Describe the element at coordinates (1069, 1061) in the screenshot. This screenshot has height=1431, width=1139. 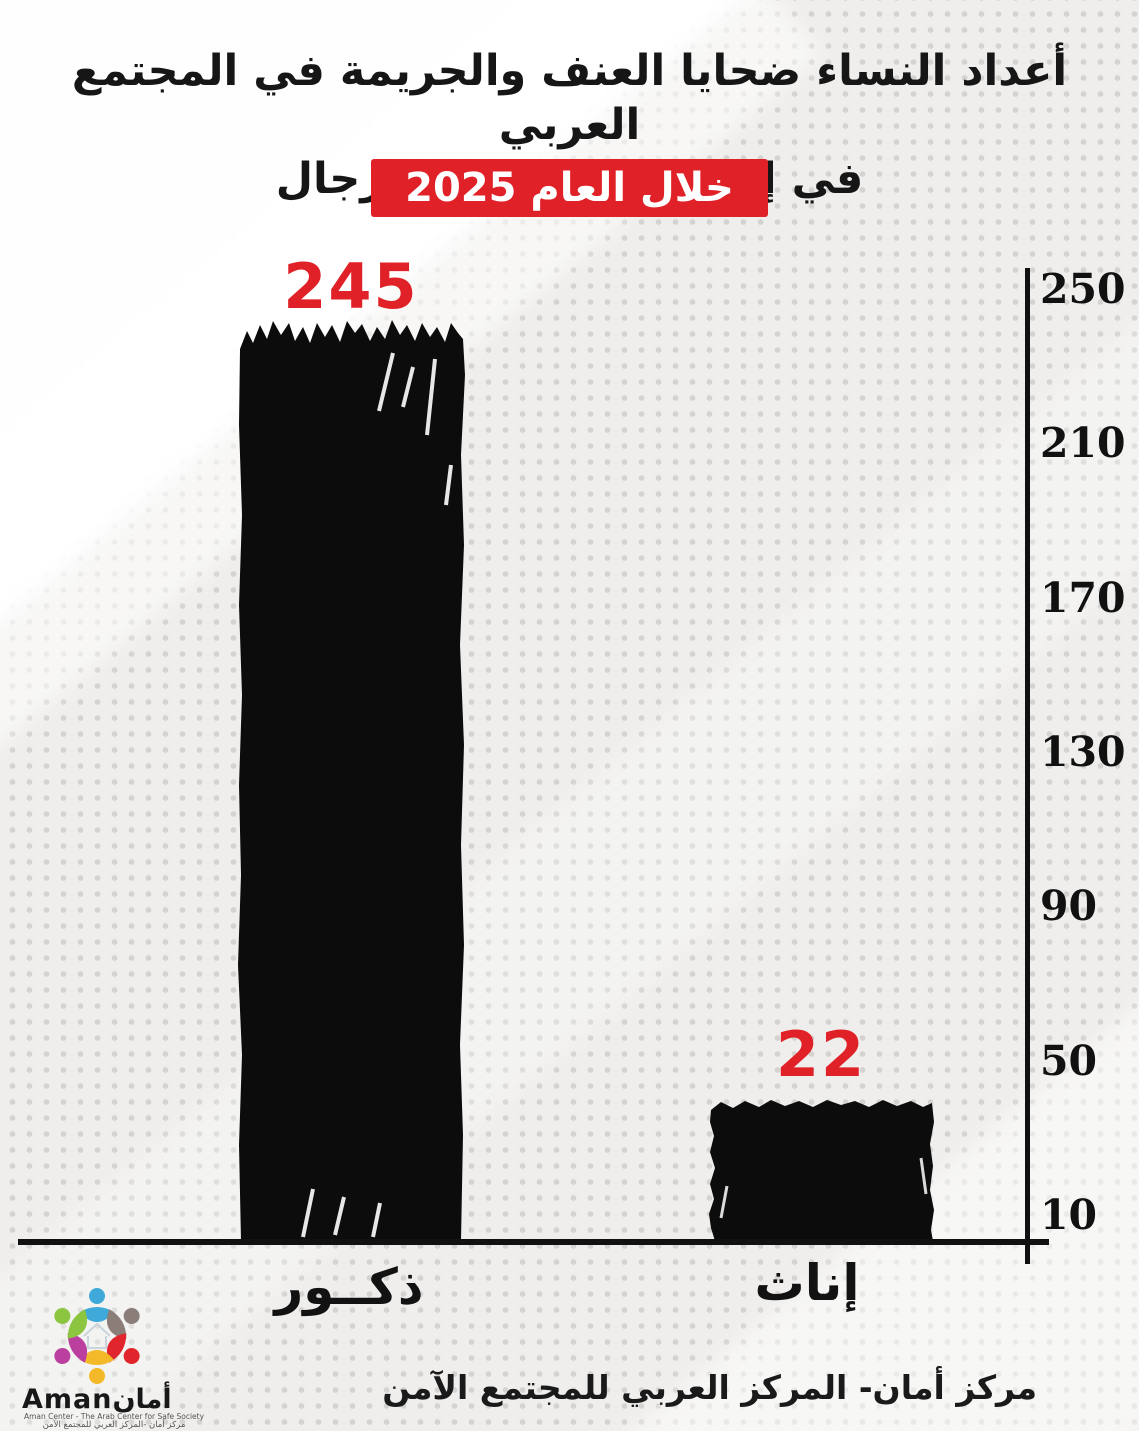
I see `y-tick-50: 50` at that location.